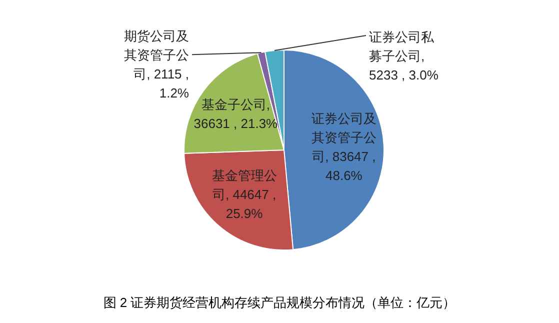  Describe the element at coordinates (343, 146) in the screenshot. I see `slice-label: 证券公司及其资管子公司, 83647 , 48.6%` at that location.